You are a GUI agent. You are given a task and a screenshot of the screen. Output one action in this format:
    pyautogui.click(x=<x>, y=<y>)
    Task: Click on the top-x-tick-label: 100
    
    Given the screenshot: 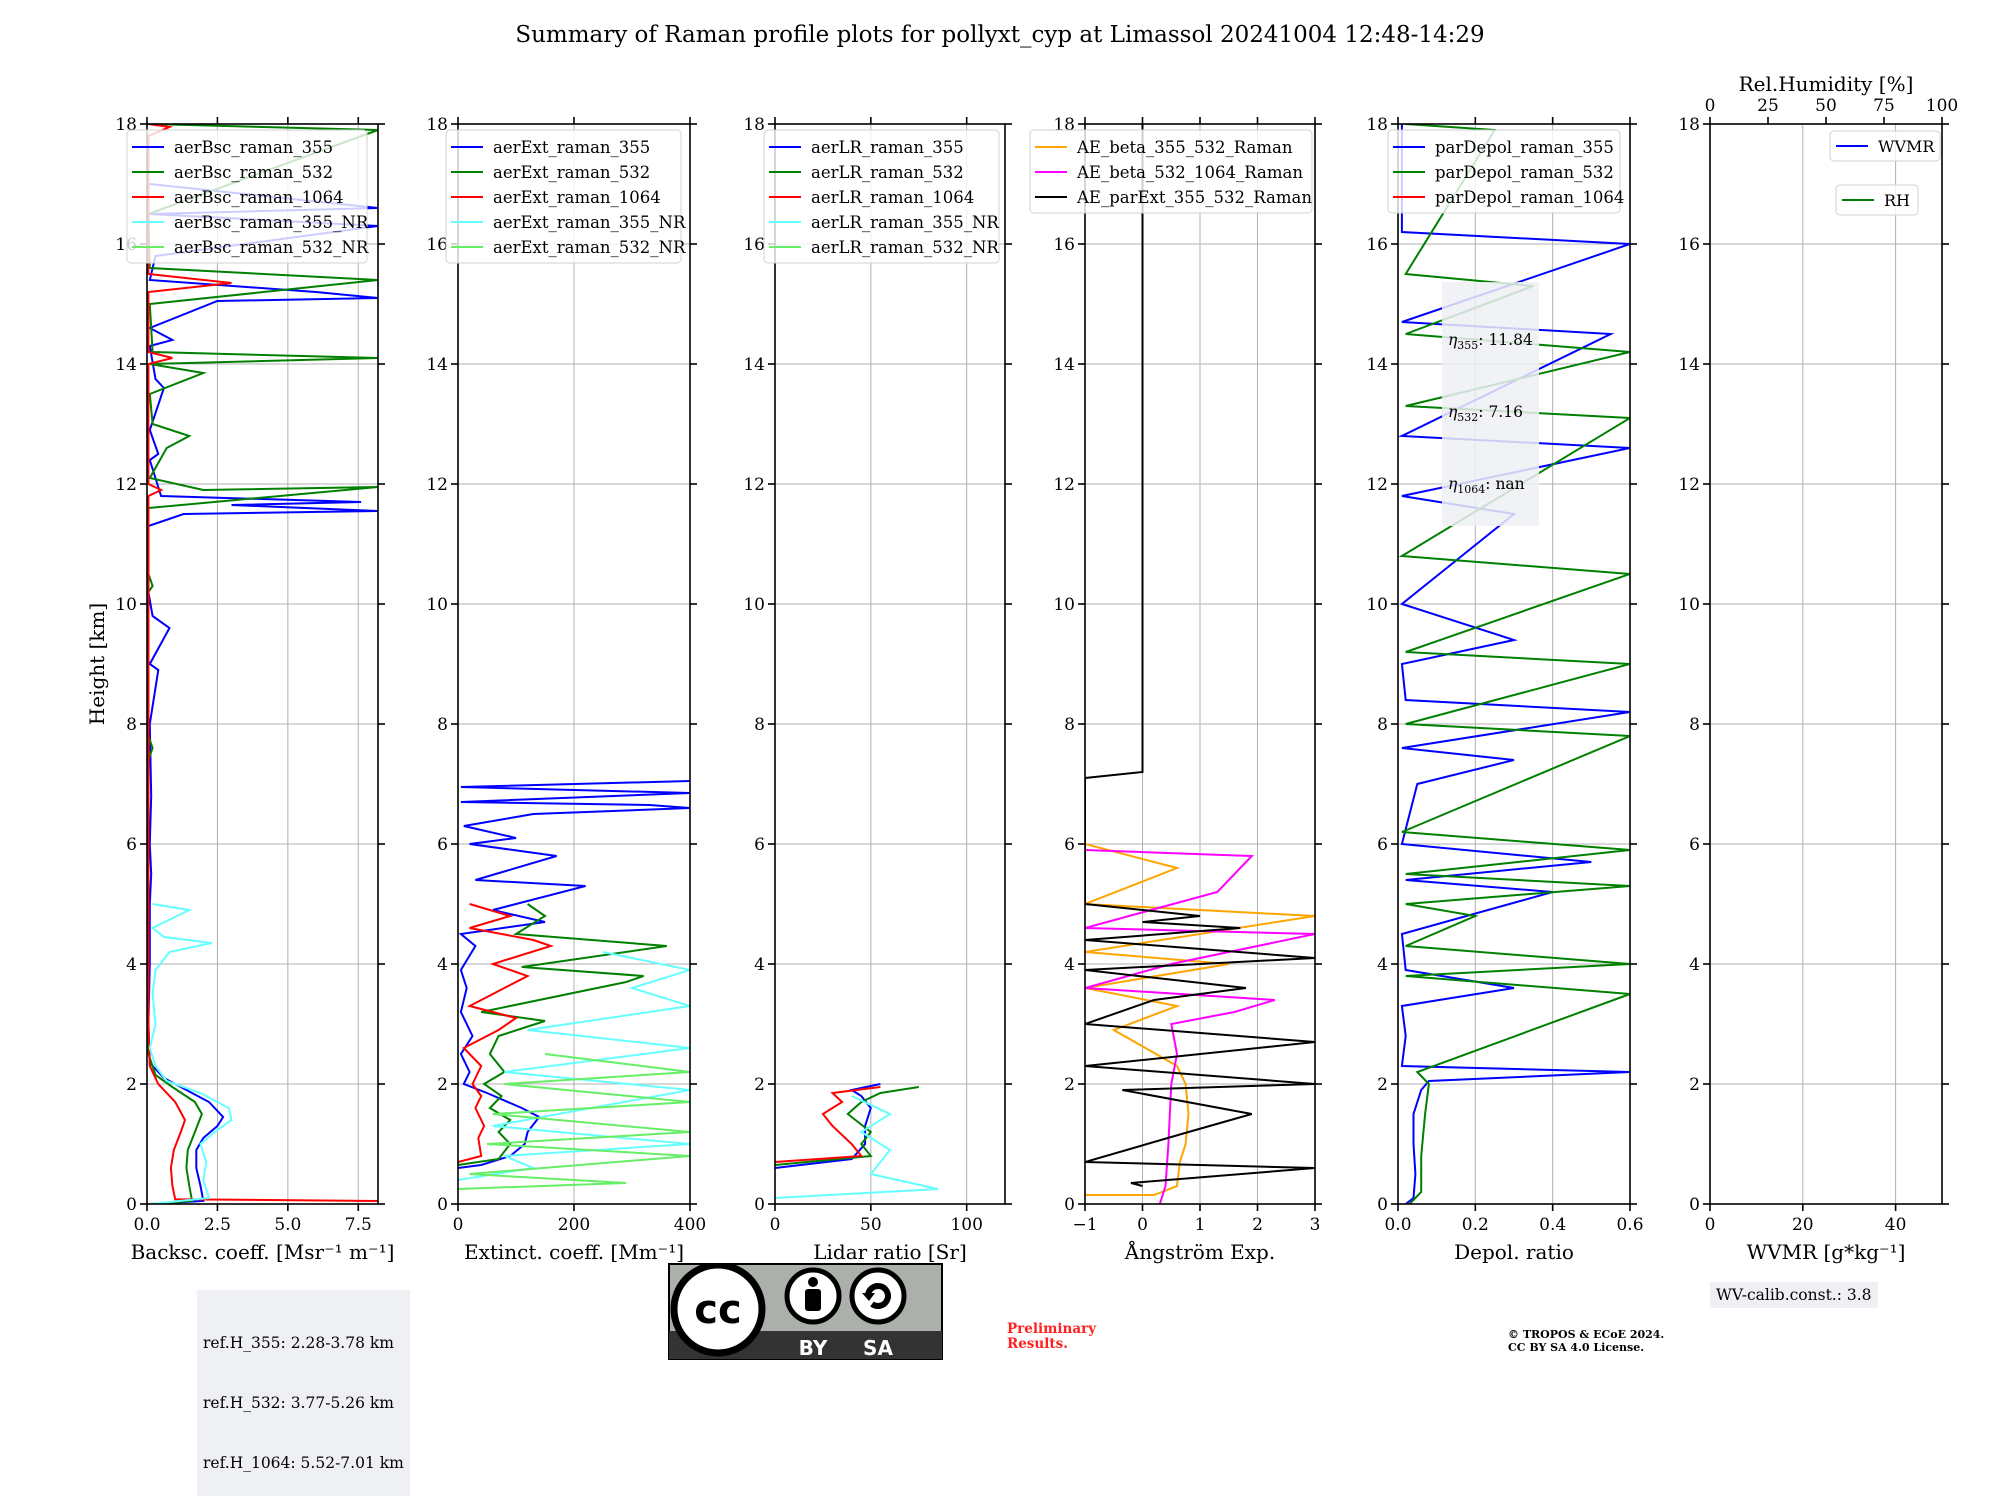 What is the action you would take?
    pyautogui.click(x=1942, y=106)
    